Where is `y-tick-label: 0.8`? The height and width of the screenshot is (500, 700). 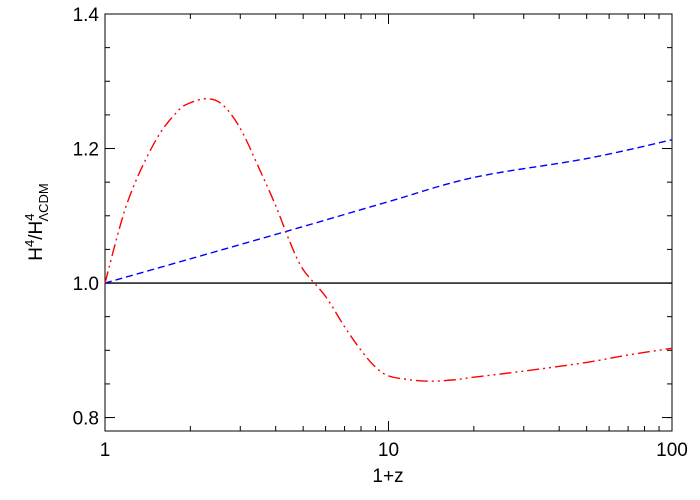
y-tick-label: 0.8 is located at coordinates (86, 419).